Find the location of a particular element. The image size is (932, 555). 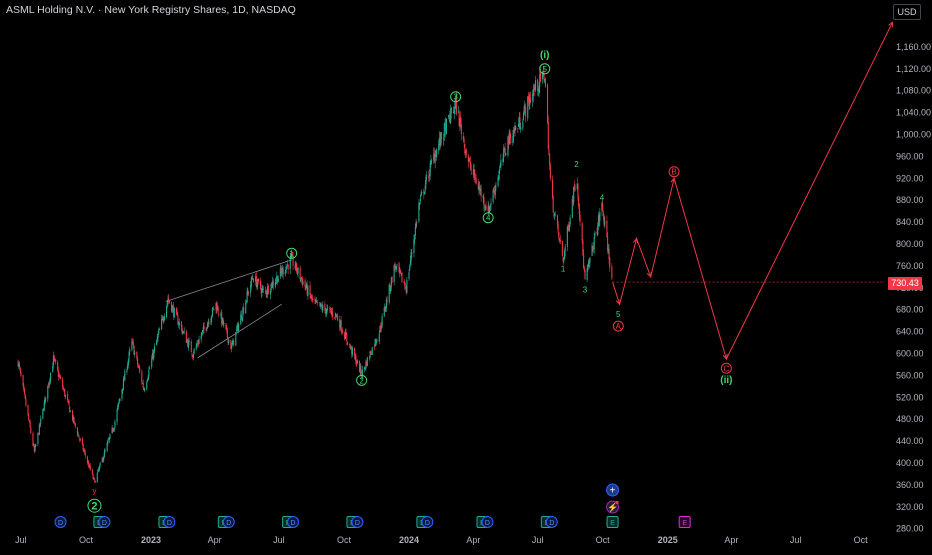

currency-button: USD is located at coordinates (907, 12).